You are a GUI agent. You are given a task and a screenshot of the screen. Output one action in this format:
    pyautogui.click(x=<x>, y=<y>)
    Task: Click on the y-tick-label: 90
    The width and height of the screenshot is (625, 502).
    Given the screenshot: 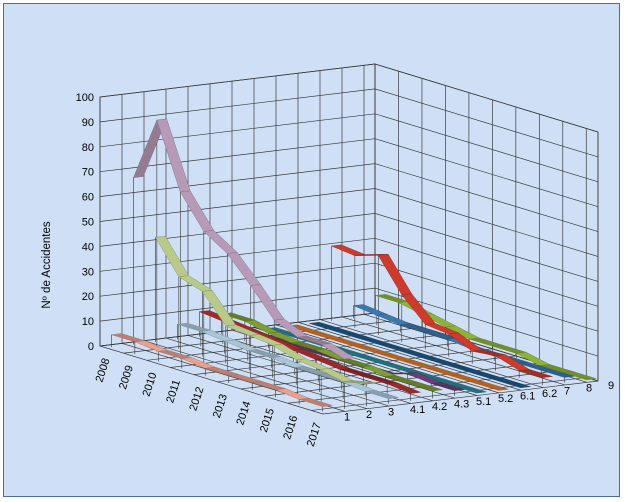 What is the action you would take?
    pyautogui.click(x=88, y=123)
    